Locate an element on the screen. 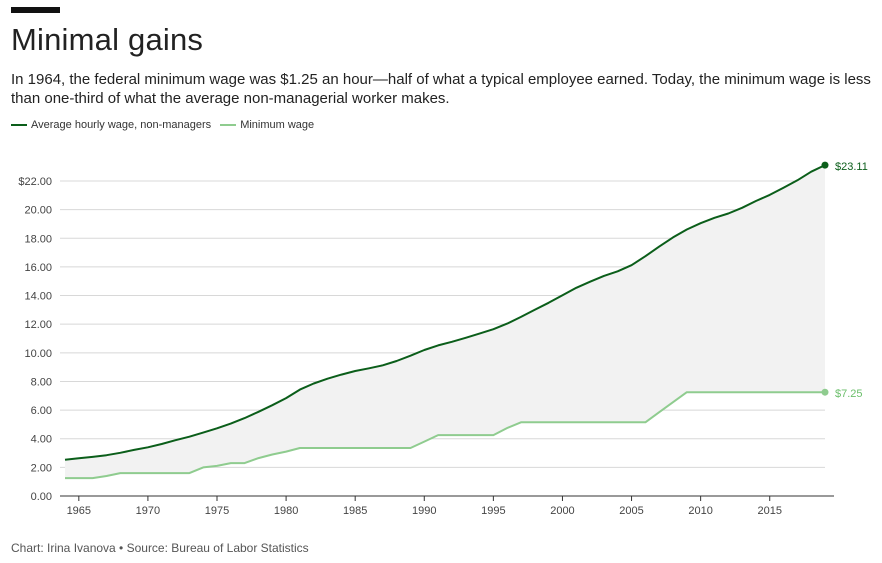 Image resolution: width=882 pixels, height=563 pixels. y-tick-label: $22.00 is located at coordinates (35, 182).